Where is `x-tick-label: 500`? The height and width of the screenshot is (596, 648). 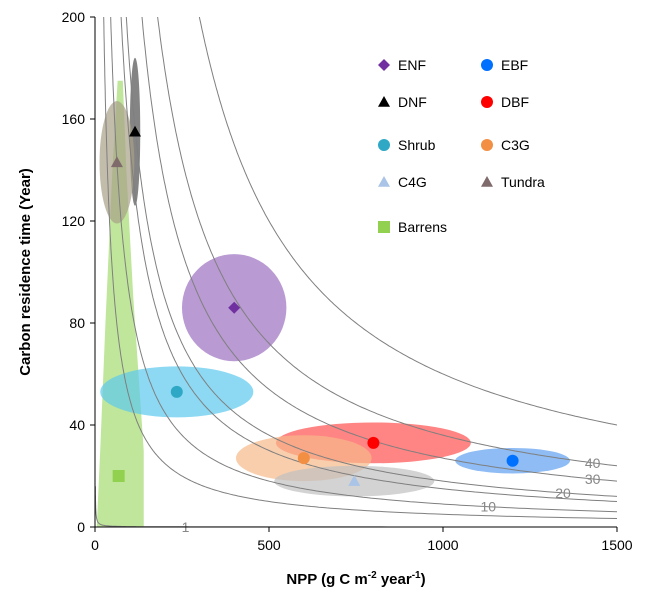
x-tick-label: 500 is located at coordinates (269, 545).